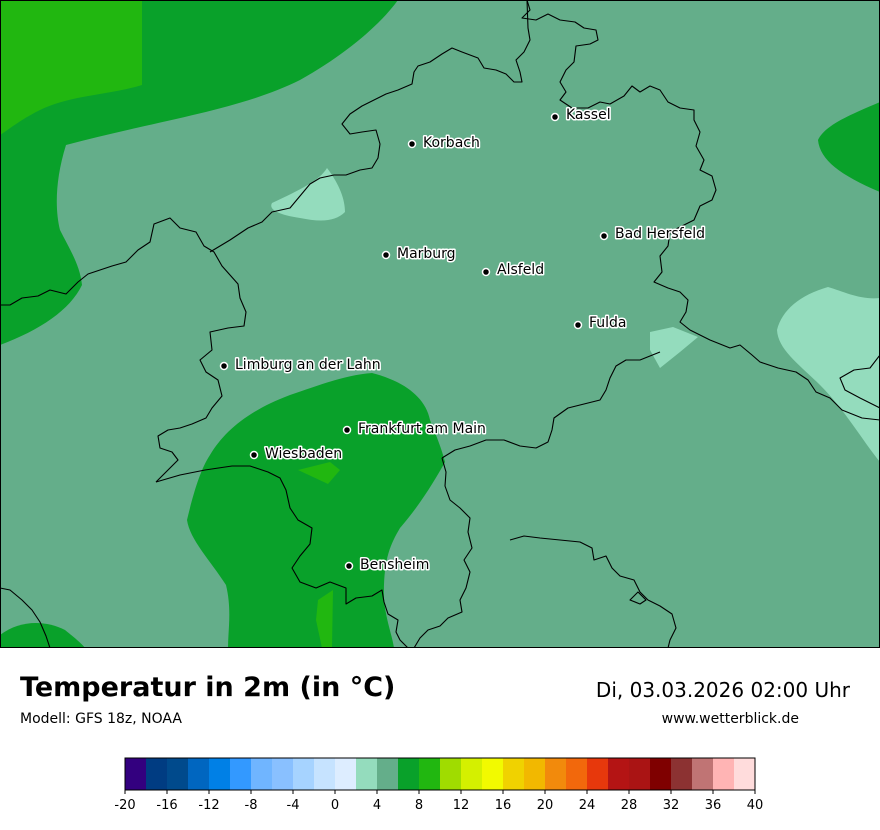 Image resolution: width=880 pixels, height=830 pixels. I want to click on temp-area-8-10-wiesbaden, so click(319, 473).